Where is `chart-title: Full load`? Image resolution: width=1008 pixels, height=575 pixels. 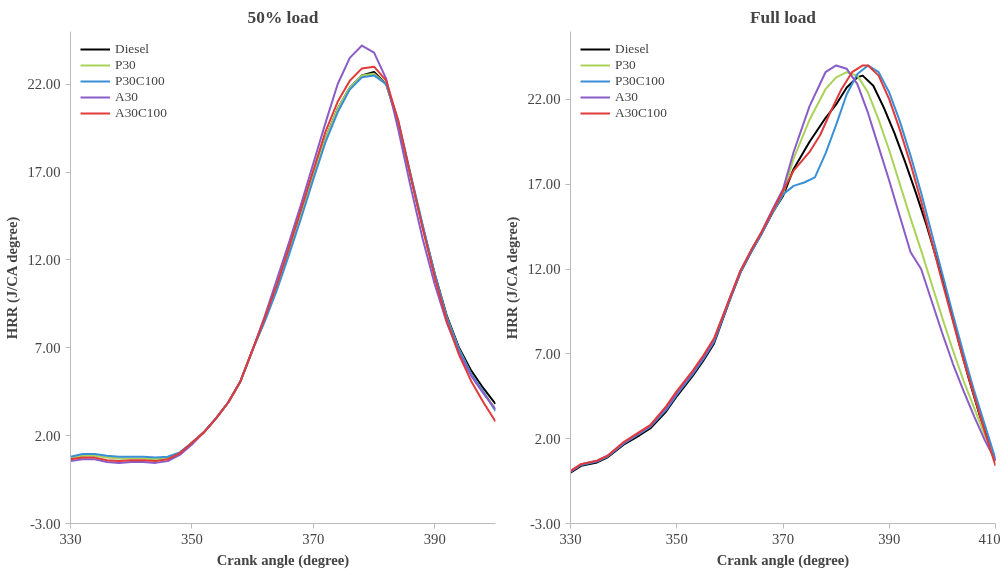
chart-title: Full load is located at coordinates (783, 17).